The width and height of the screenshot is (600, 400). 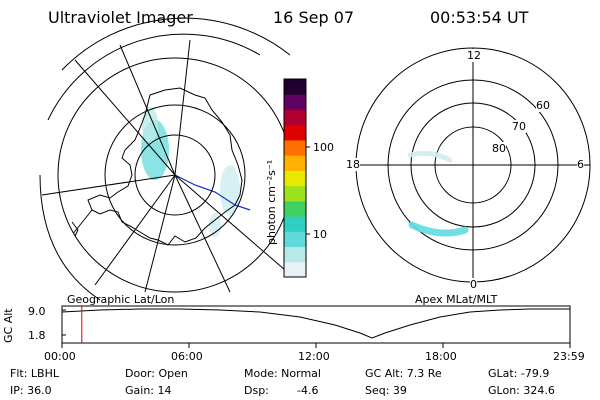 What do you see at coordinates (282, 373) in the screenshot?
I see `mode-info: Mode: Normal` at bounding box center [282, 373].